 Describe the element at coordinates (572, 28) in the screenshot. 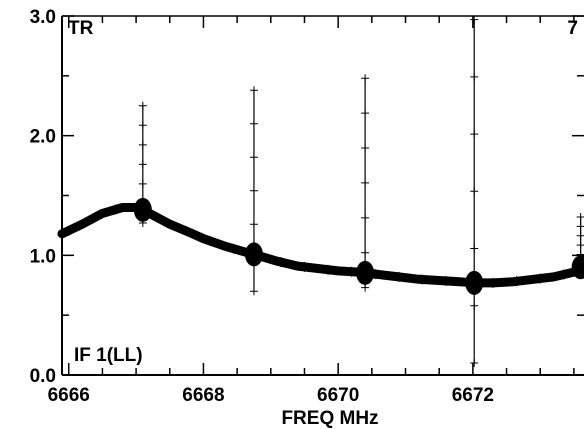

I see `annotation-top-right: 7` at that location.